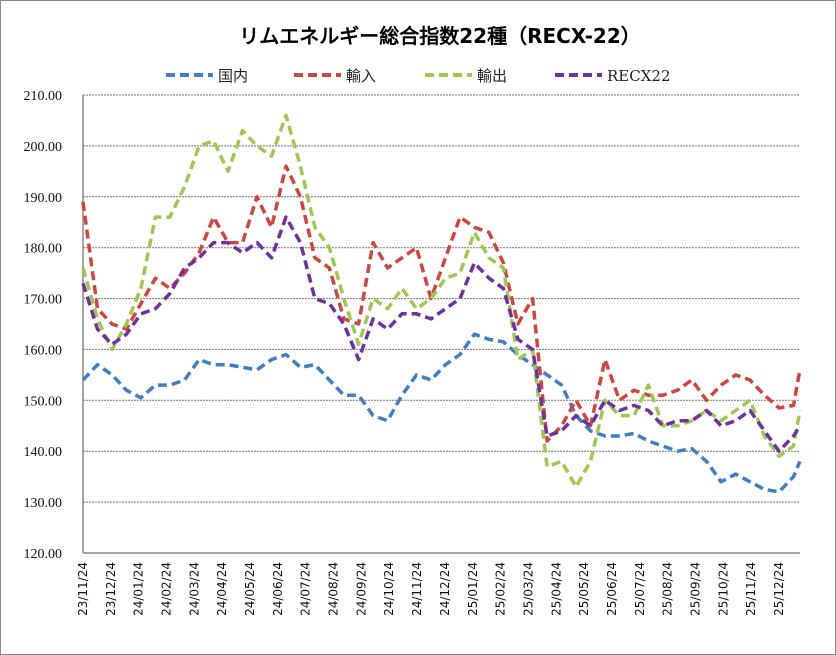 The height and width of the screenshot is (655, 836). What do you see at coordinates (43, 350) in the screenshot?
I see `y-tick-label: 160.00` at bounding box center [43, 350].